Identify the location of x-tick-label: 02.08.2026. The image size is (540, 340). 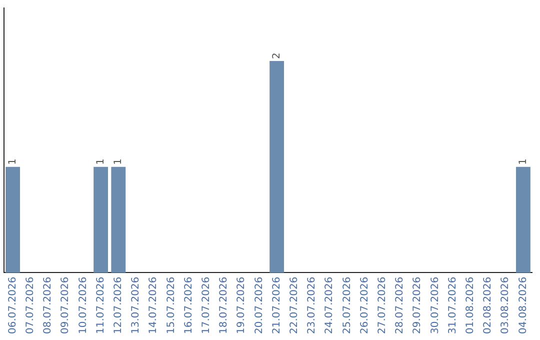
(488, 305).